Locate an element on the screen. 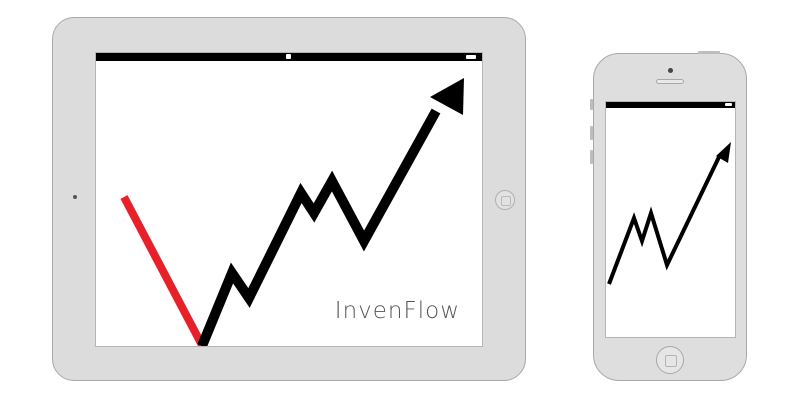 The image size is (800, 400). phone-screen is located at coordinates (670, 219).